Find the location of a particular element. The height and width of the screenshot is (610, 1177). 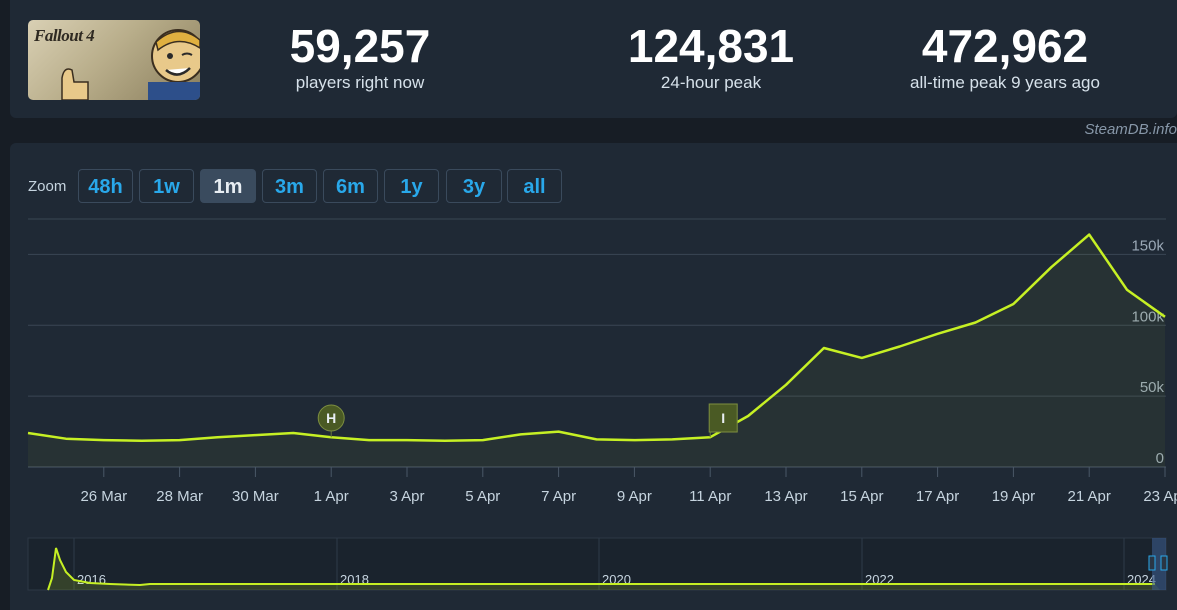

y-tick-label: 150k is located at coordinates (1147, 245).